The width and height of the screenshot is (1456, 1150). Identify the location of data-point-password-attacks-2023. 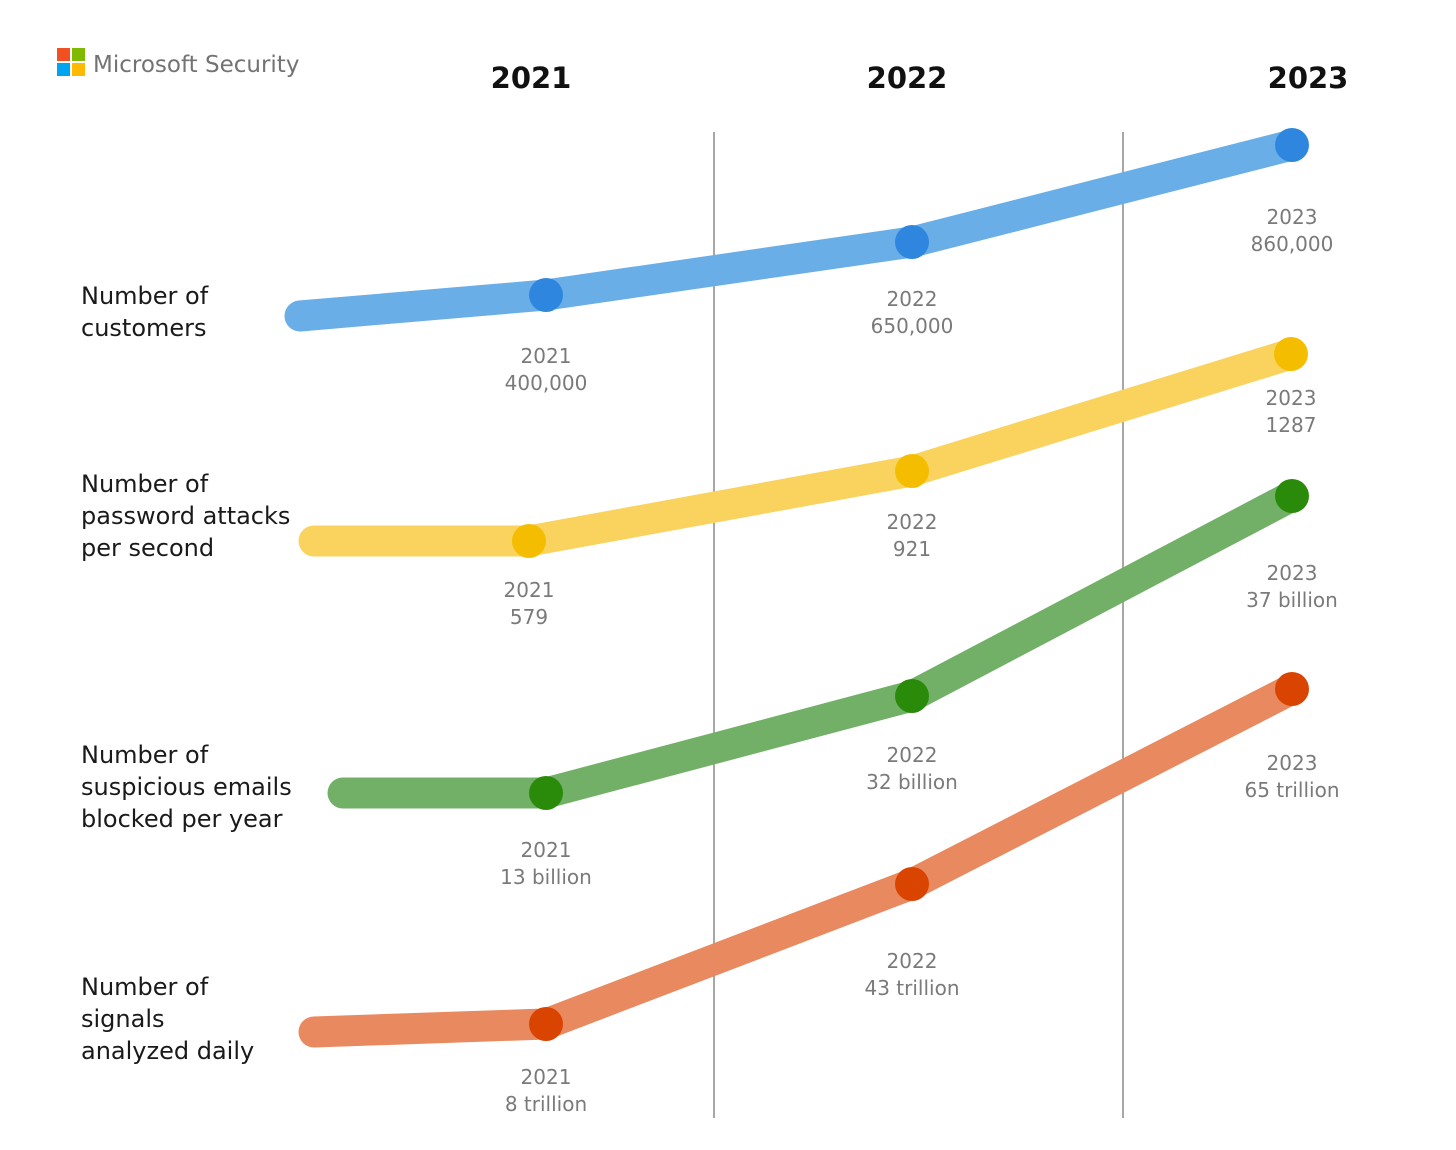
(1291, 354).